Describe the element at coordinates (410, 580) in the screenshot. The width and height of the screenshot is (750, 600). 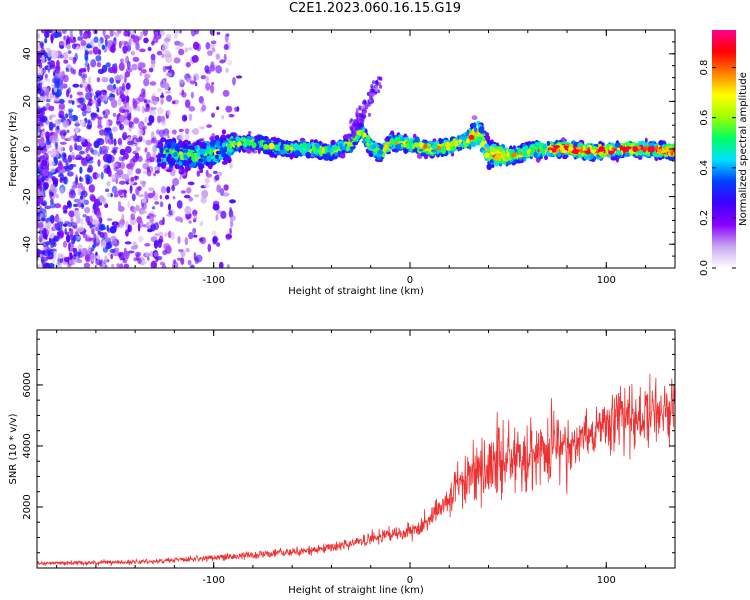
I see `snr-x-tick-label: 0` at that location.